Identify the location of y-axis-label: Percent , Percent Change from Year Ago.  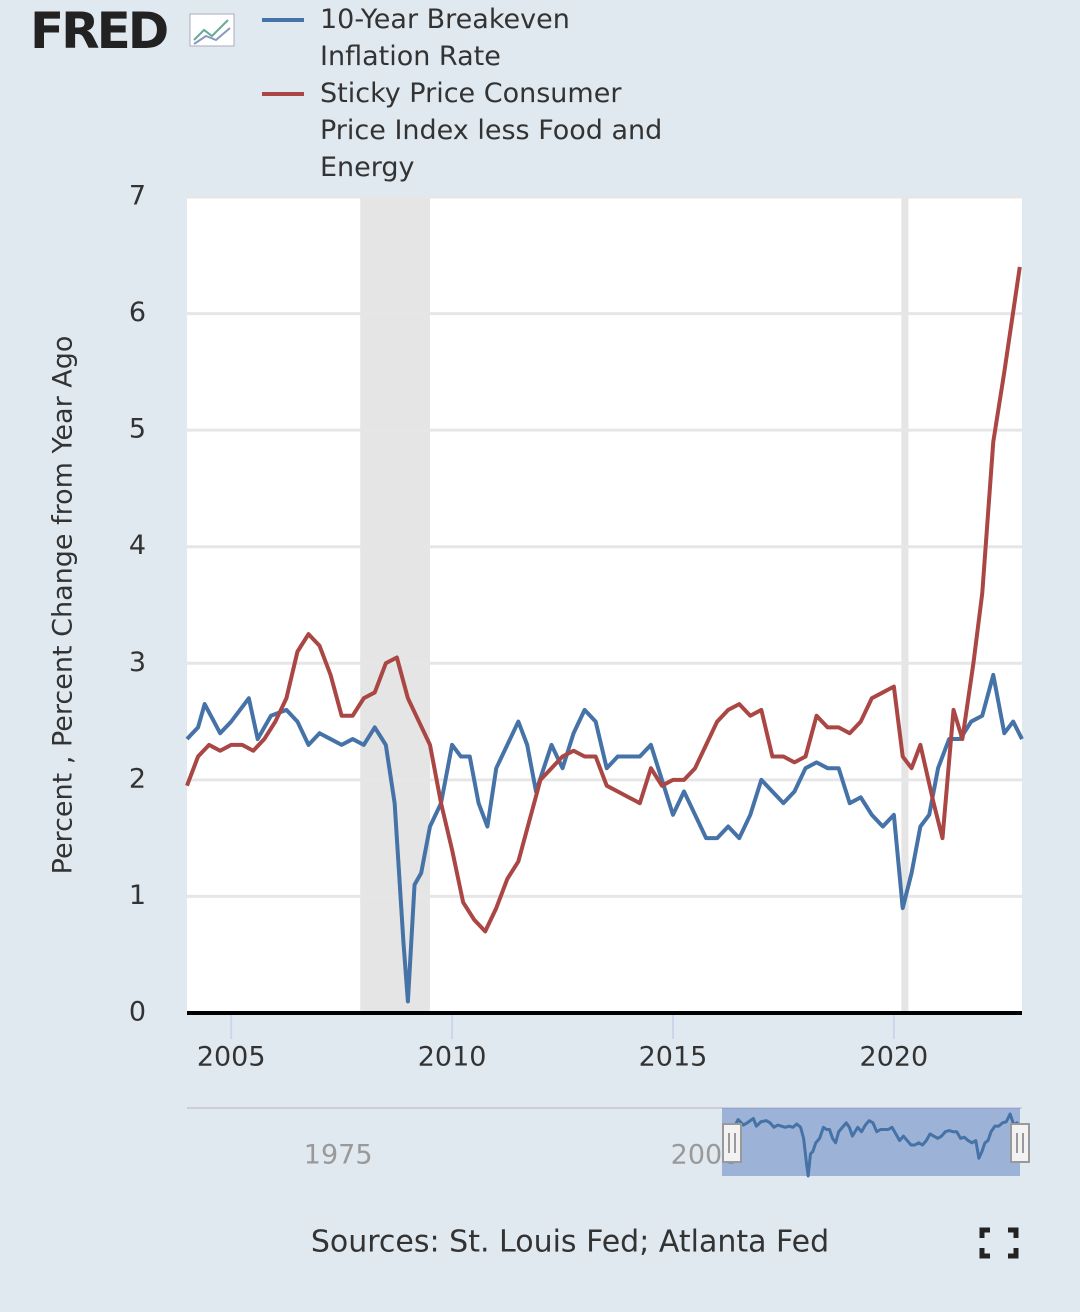
(63, 605).